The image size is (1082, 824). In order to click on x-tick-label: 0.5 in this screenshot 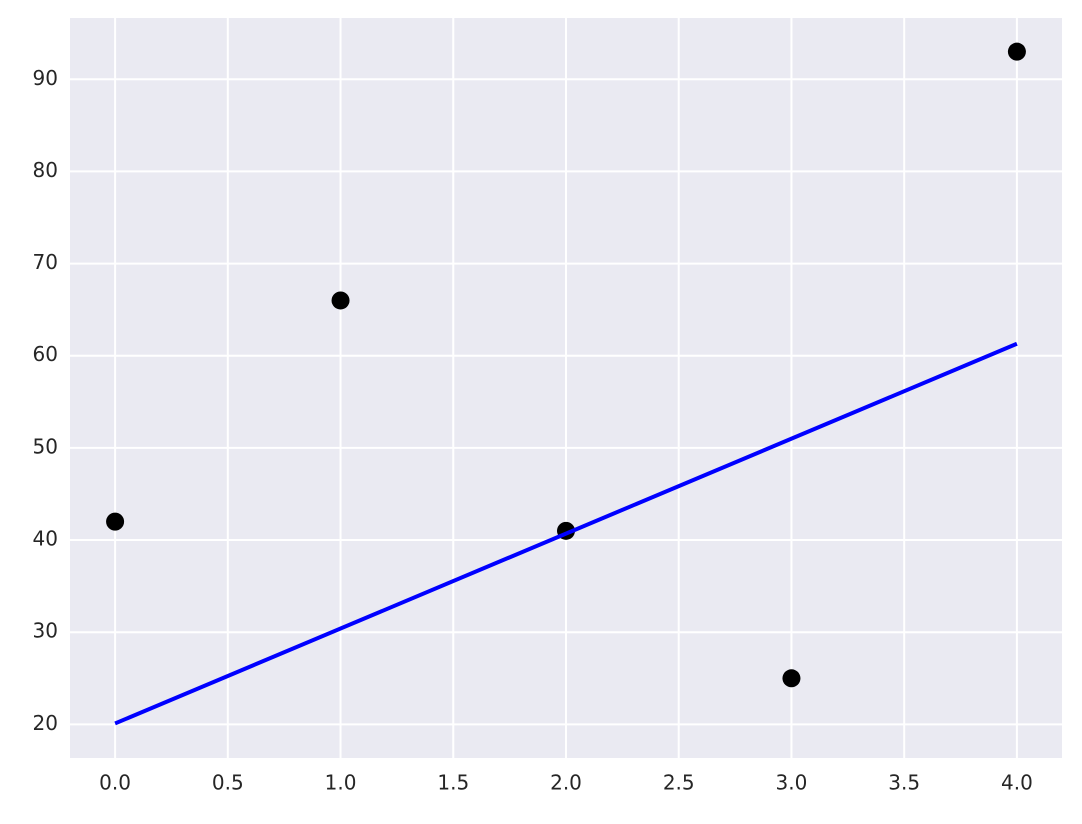, I will do `click(228, 783)`.